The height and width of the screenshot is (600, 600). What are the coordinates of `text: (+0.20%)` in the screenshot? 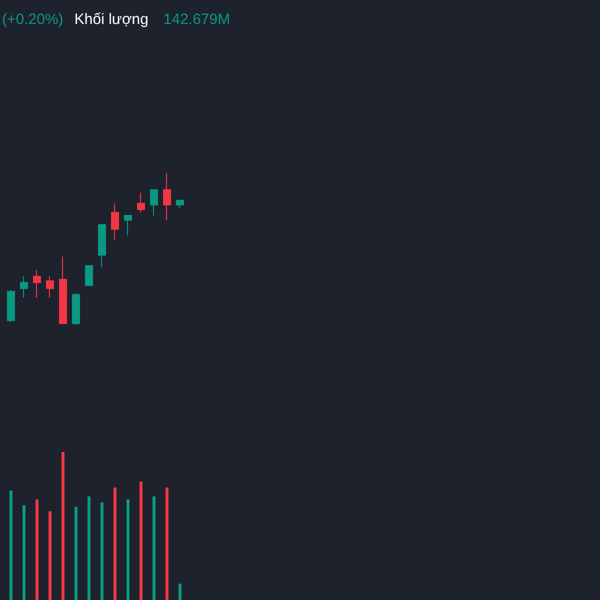 It's located at (33, 19).